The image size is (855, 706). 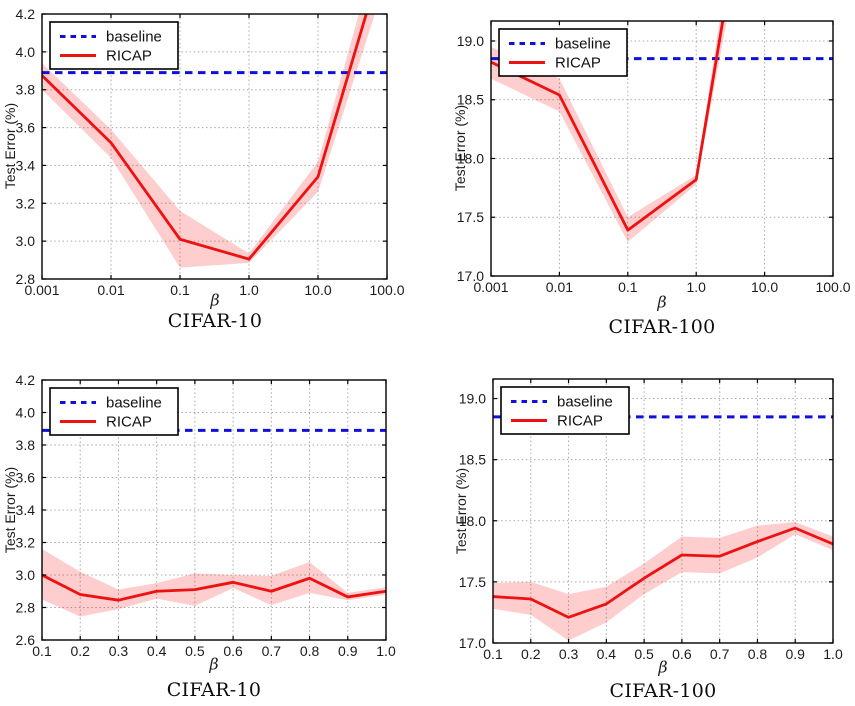 I want to click on plot-frame, so click(x=662, y=148).